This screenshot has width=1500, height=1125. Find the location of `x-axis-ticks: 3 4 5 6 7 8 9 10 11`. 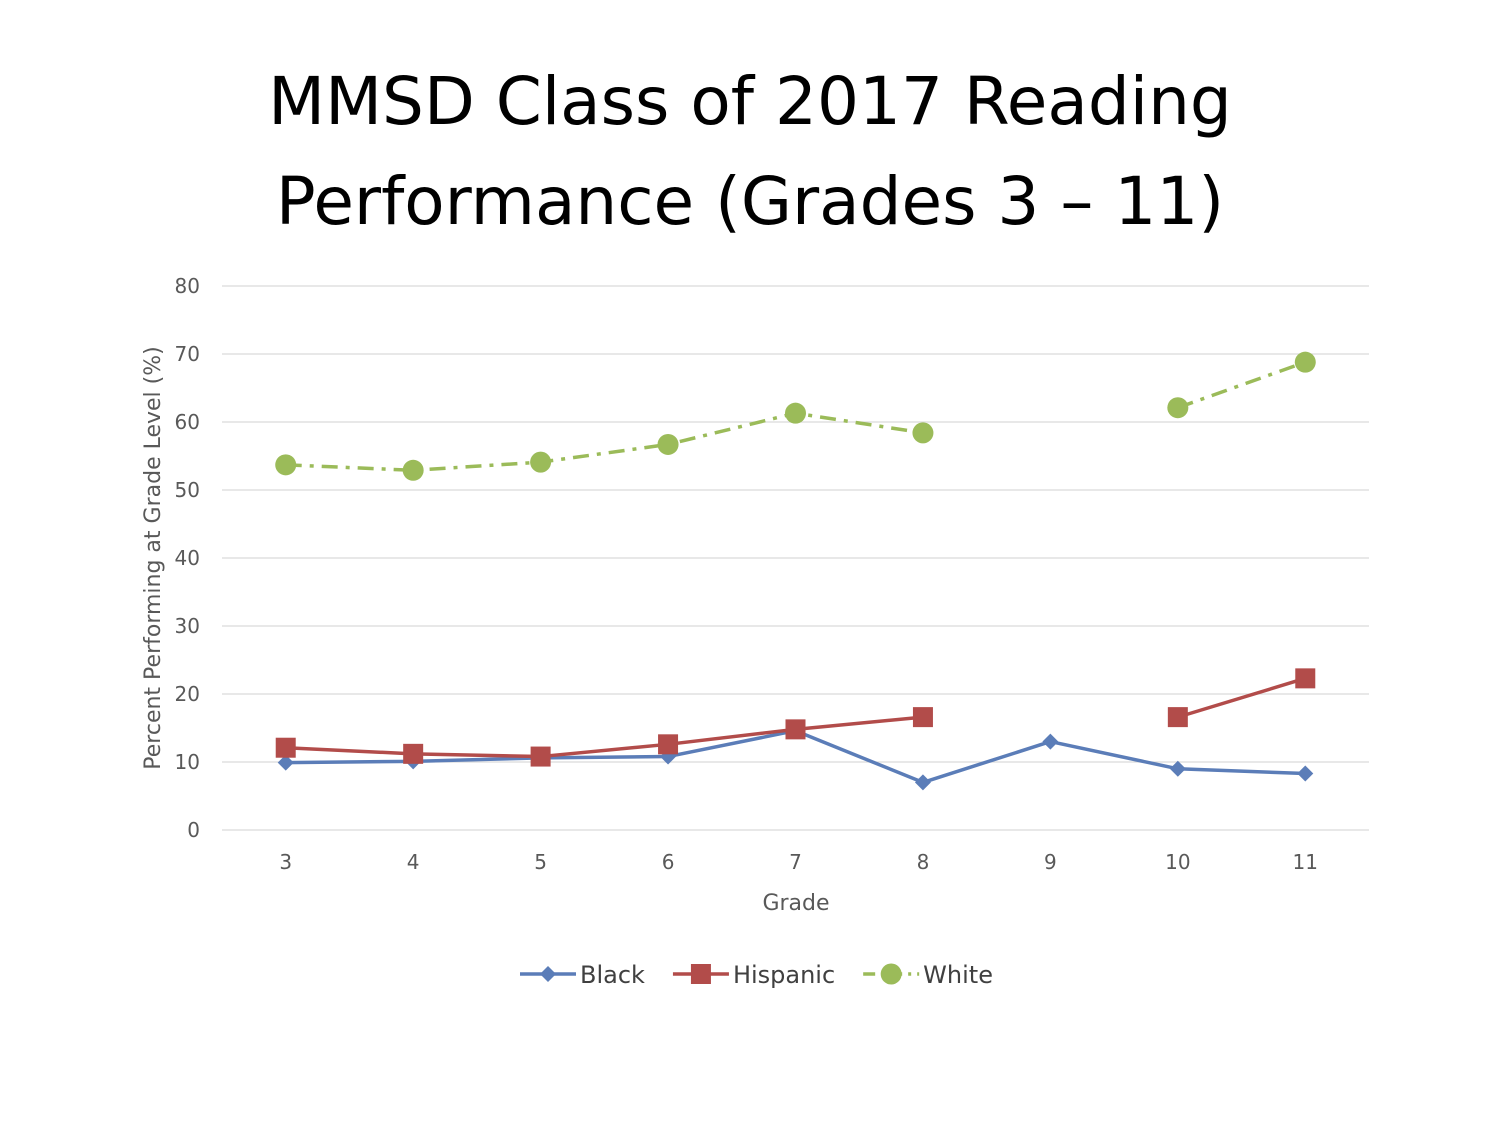

x-axis-ticks: 3 4 5 6 7 8 9 10 11 is located at coordinates (798, 862).